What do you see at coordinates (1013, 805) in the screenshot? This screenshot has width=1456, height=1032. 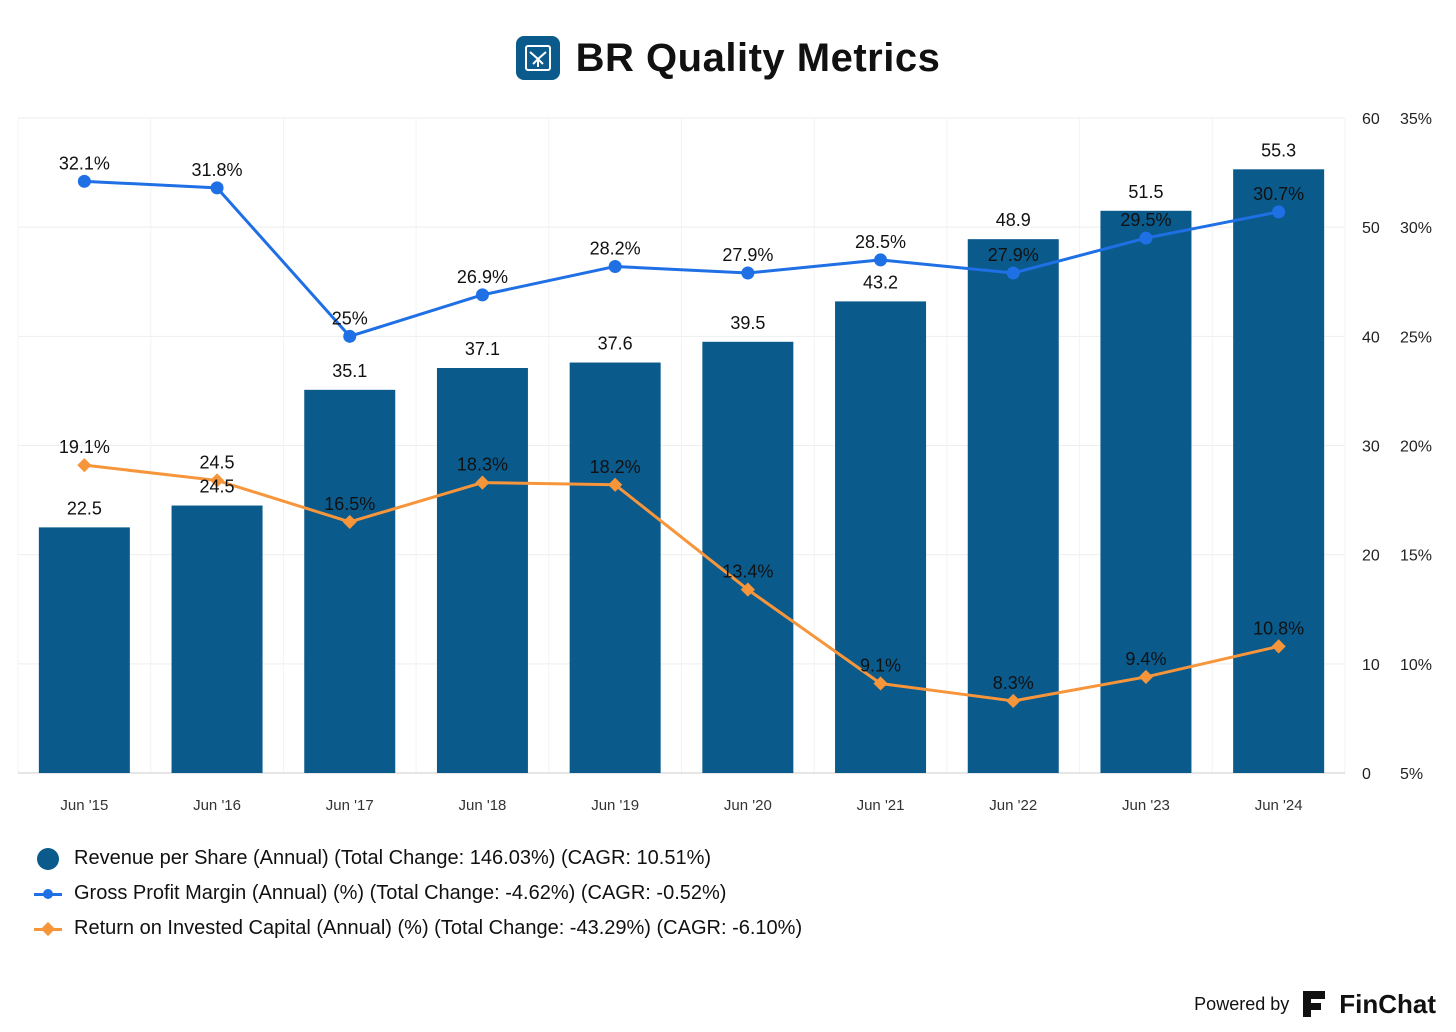 I see `x-tick-label: Jun '22` at bounding box center [1013, 805].